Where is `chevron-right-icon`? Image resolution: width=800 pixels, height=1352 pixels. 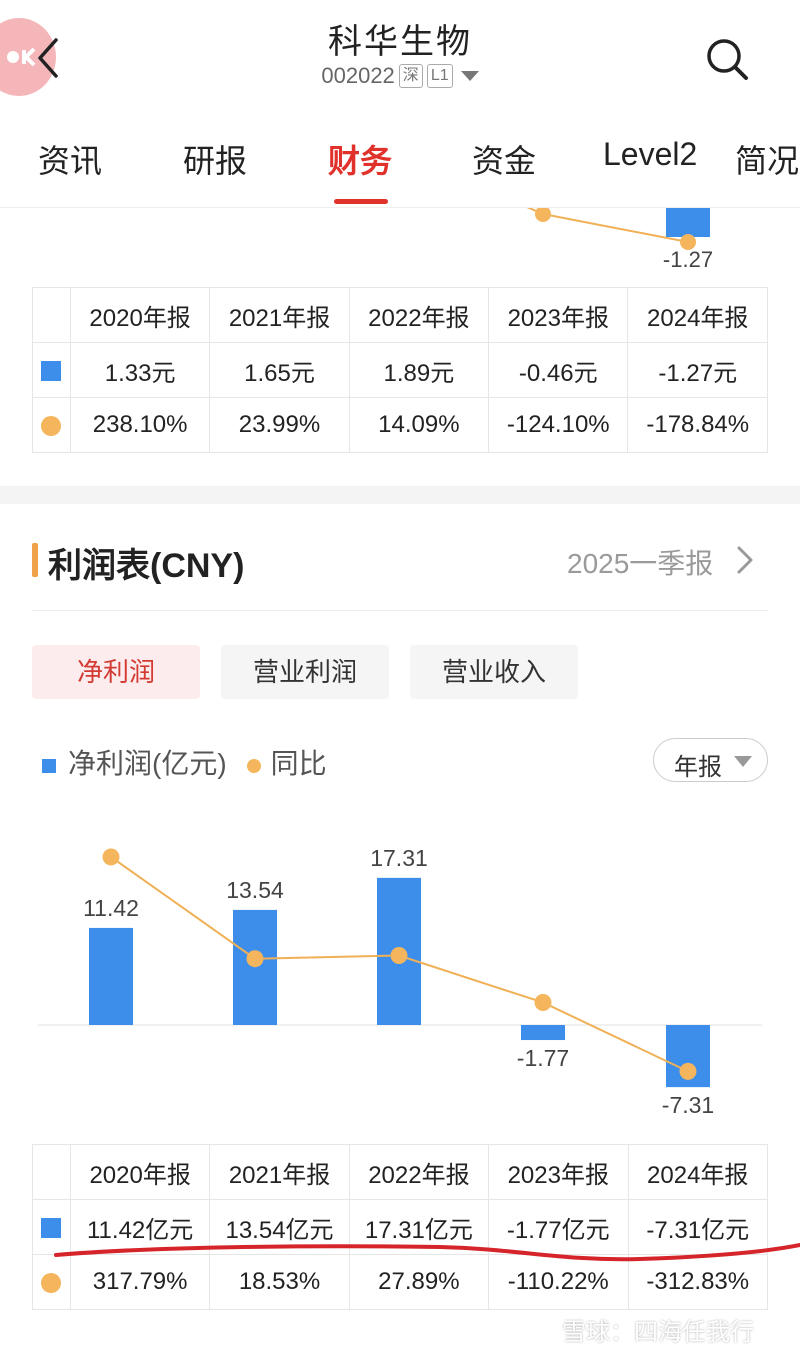
chevron-right-icon is located at coordinates (745, 560).